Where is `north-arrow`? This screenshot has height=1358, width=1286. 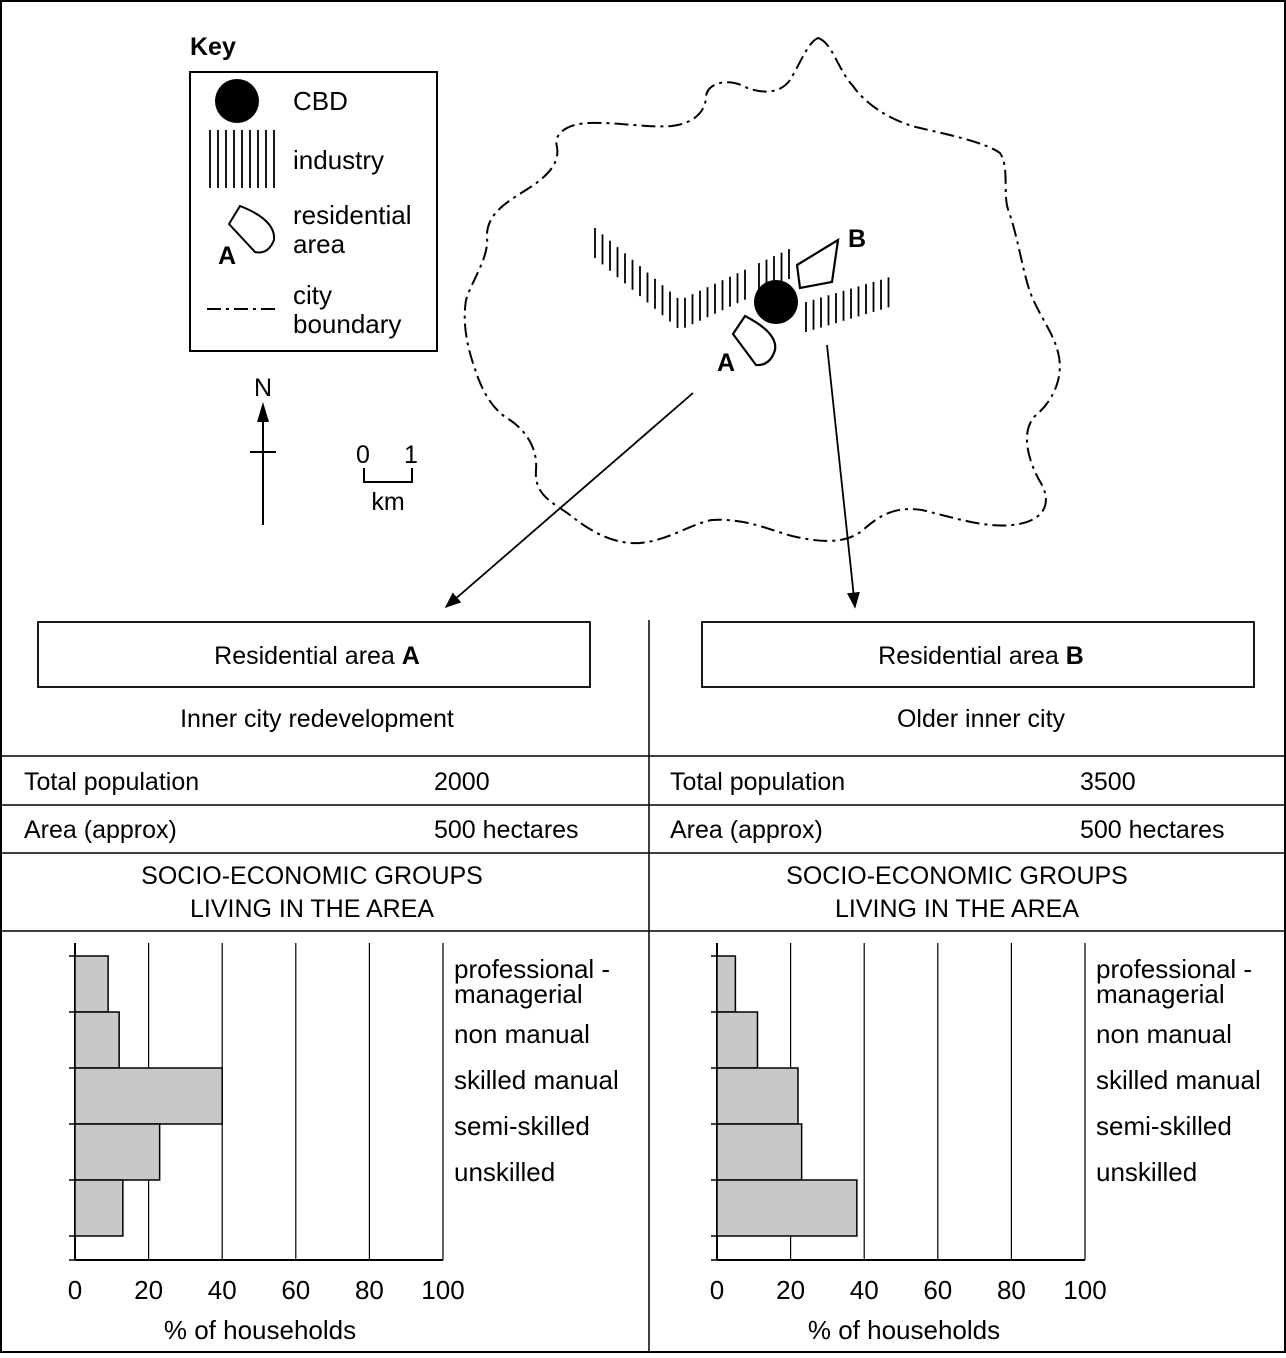
north-arrow is located at coordinates (263, 463).